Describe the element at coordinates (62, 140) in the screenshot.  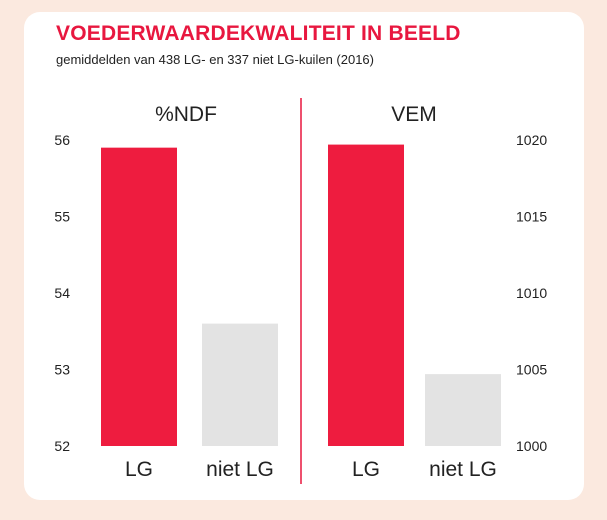
I see `ndf-ytick-label-4: 56` at that location.